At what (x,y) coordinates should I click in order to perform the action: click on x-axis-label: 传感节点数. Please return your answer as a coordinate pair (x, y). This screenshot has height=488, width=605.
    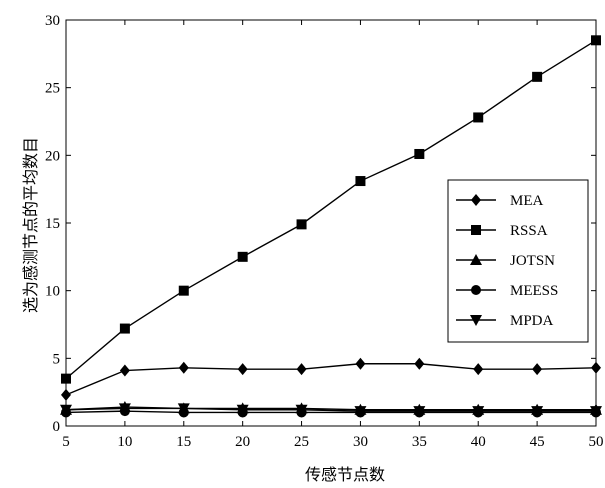
    Looking at the image, I should click on (345, 474).